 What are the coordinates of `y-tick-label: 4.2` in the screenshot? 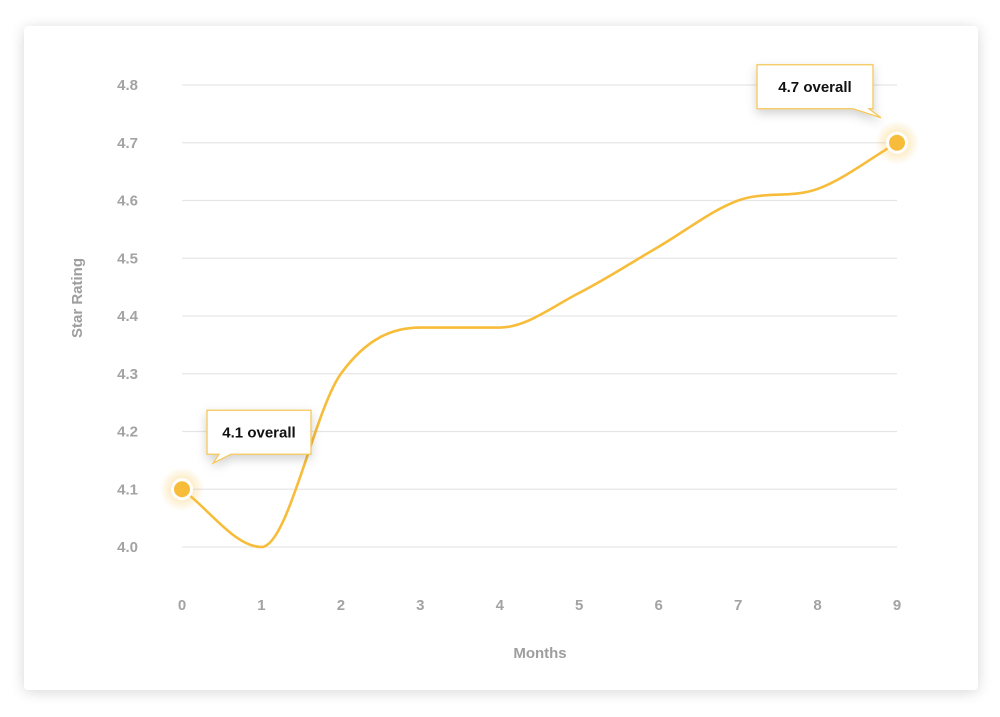 It's located at (127, 432).